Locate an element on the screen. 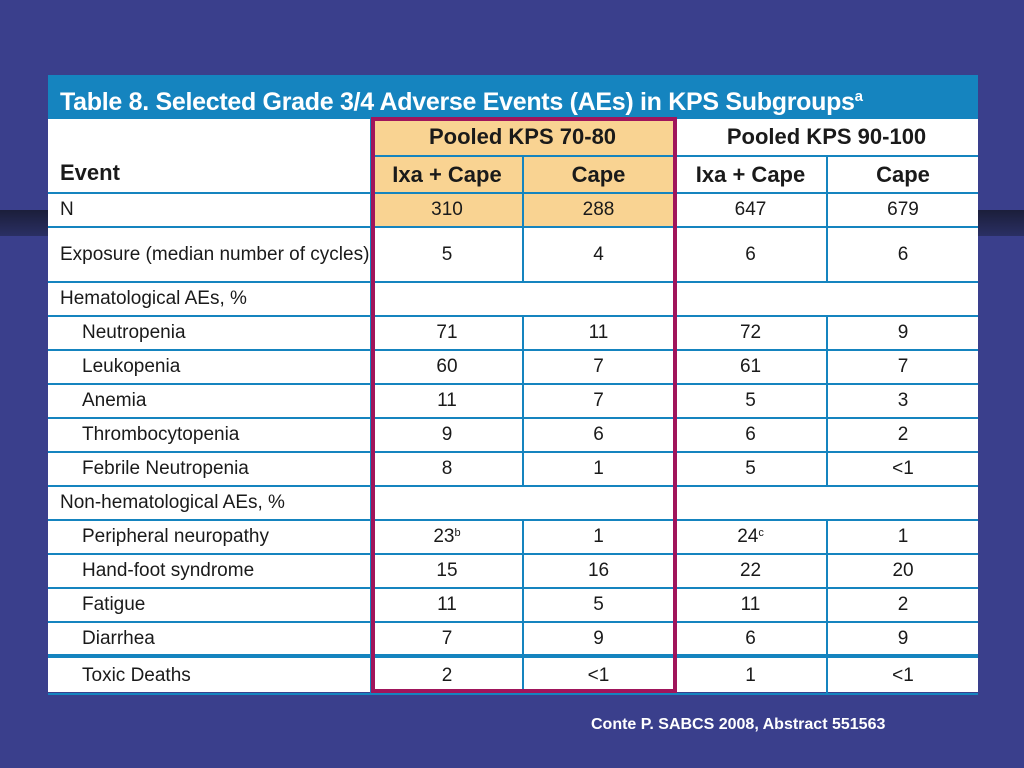  cell-value: 15 is located at coordinates (447, 571).